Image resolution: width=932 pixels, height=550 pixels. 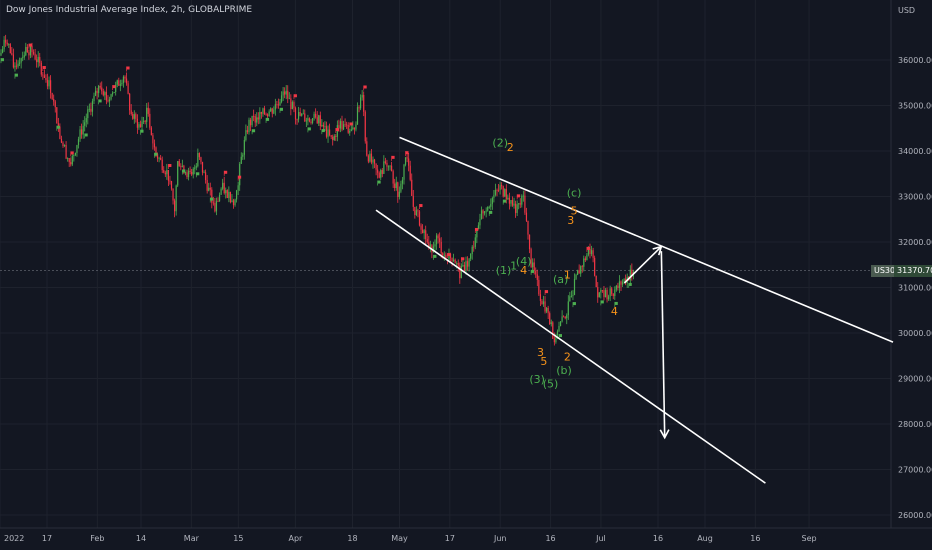 What do you see at coordinates (14, 538) in the screenshot?
I see `time-tick-label: 2022` at bounding box center [14, 538].